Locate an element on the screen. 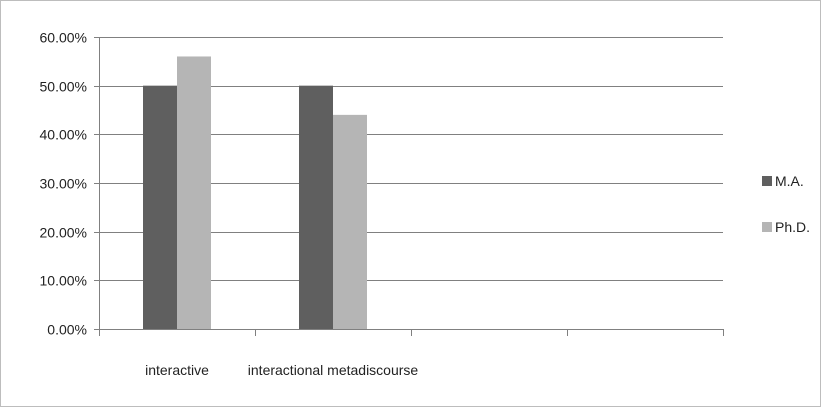  legend-label: M.A. is located at coordinates (789, 181).